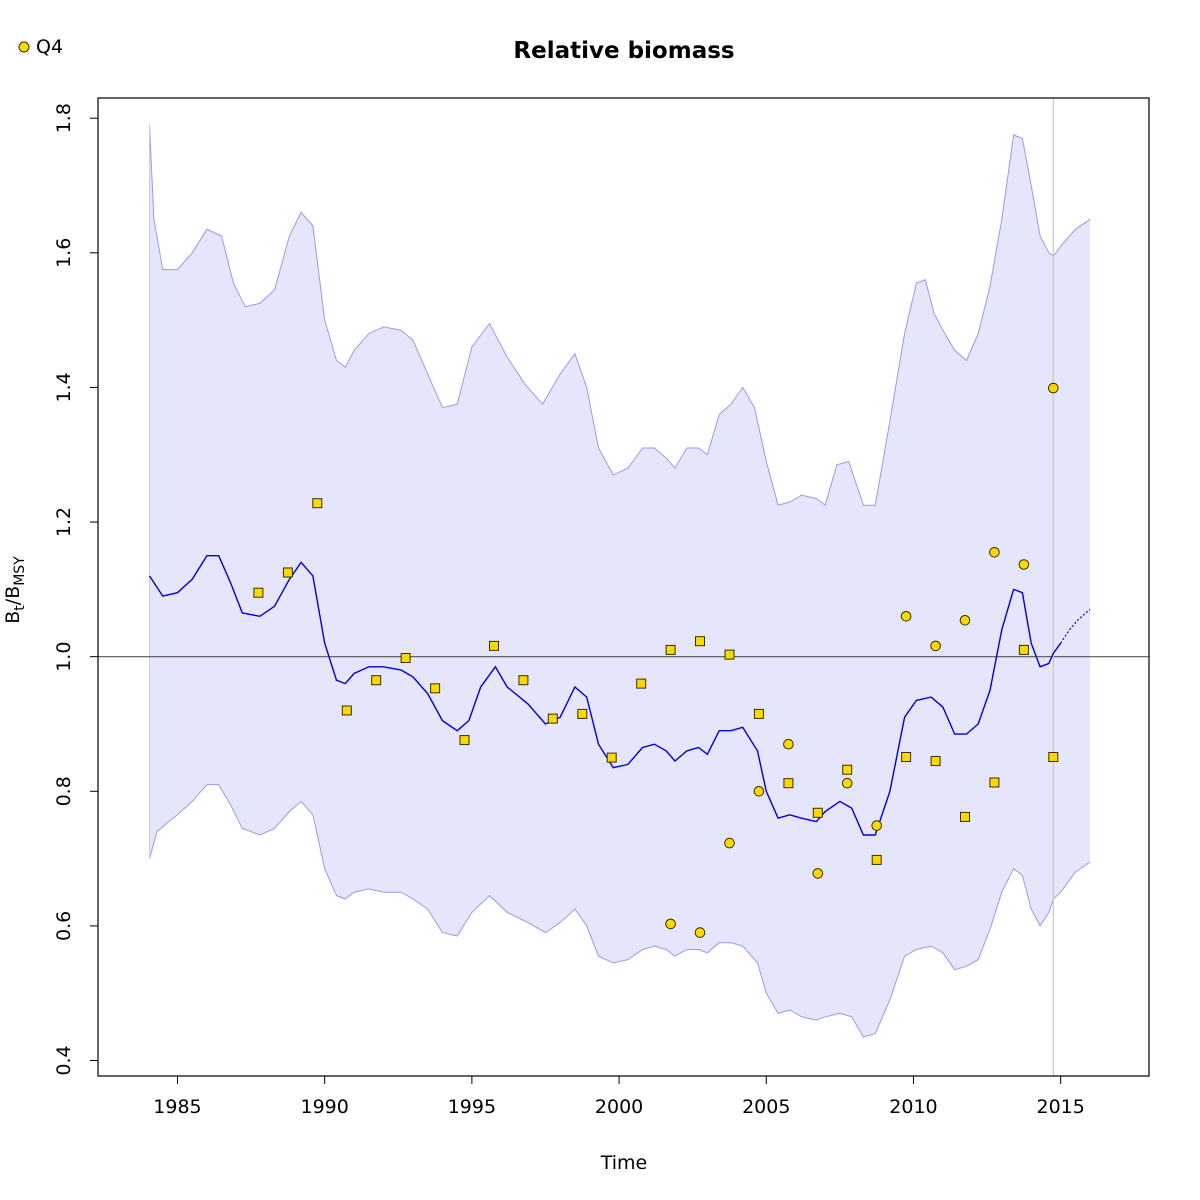 The image size is (1200, 1200). I want to click on x-tick-label-5: 2010, so click(913, 1107).